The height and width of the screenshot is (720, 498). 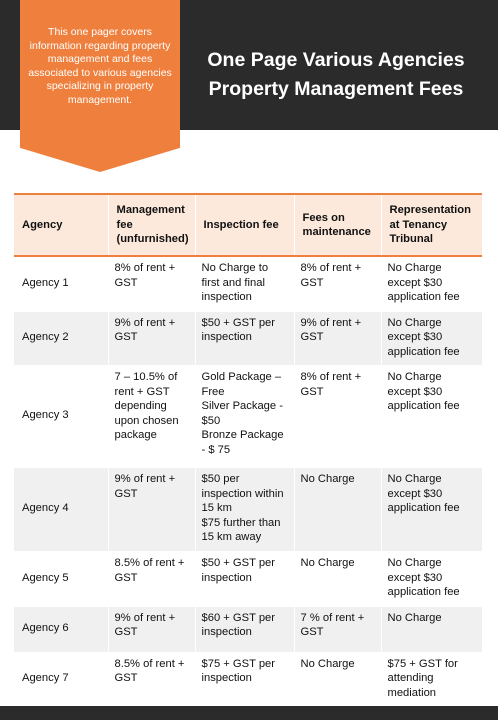 I want to click on callout-banner, so click(x=100, y=86).